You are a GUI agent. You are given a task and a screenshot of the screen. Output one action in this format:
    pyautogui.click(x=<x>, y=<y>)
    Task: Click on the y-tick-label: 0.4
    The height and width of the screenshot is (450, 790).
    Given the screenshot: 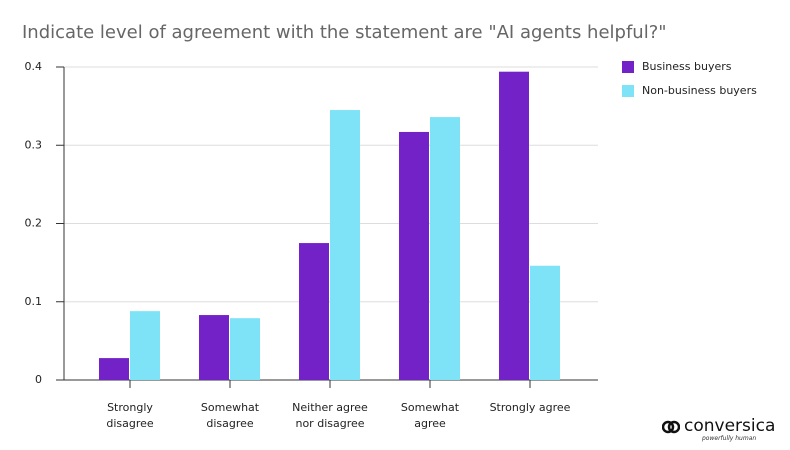 What is the action you would take?
    pyautogui.click(x=34, y=66)
    